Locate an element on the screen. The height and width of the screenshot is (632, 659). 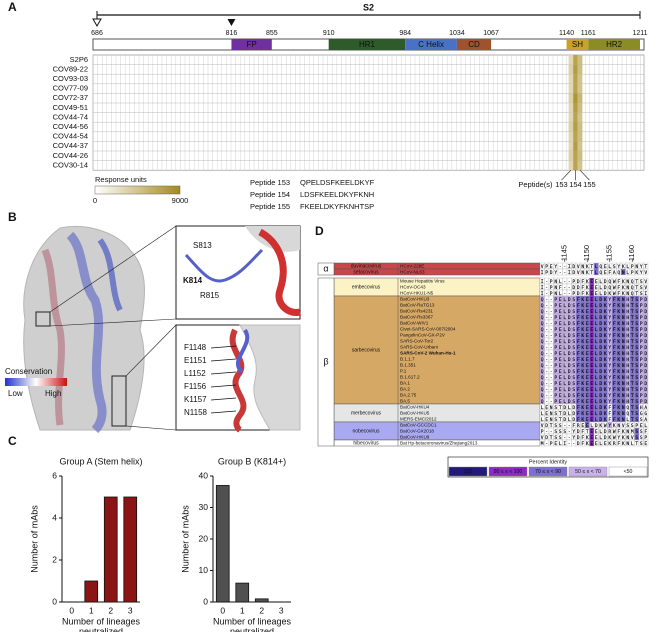
peptide-seq: FKEELDKYFKNHTSP is located at coordinates (337, 206).